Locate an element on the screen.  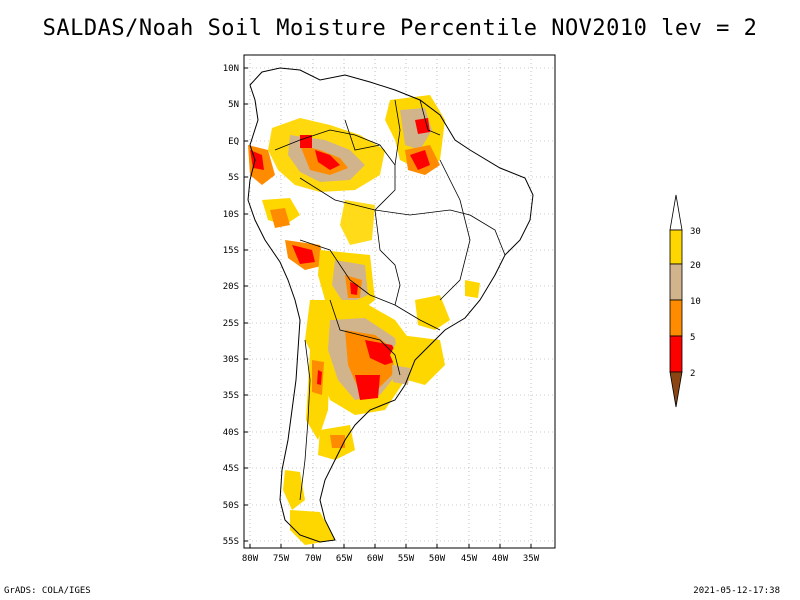
longitude-tick-label: 70W is located at coordinates (313, 559).